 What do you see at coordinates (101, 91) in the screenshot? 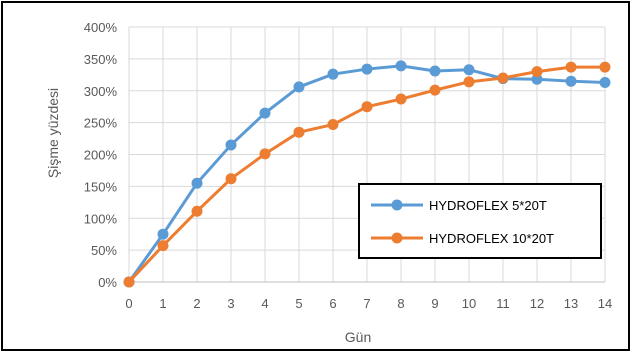
I see `y-tick-label: 300%` at bounding box center [101, 91].